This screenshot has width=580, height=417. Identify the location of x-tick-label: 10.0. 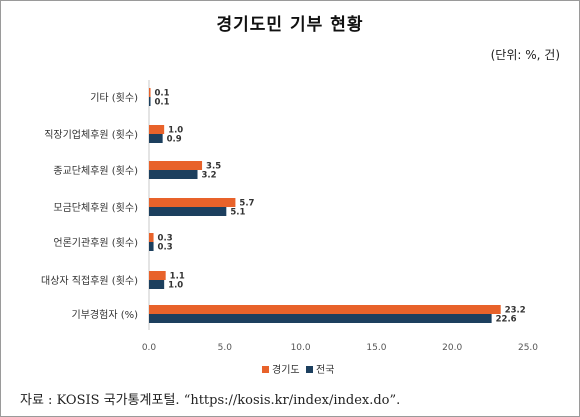
(301, 348).